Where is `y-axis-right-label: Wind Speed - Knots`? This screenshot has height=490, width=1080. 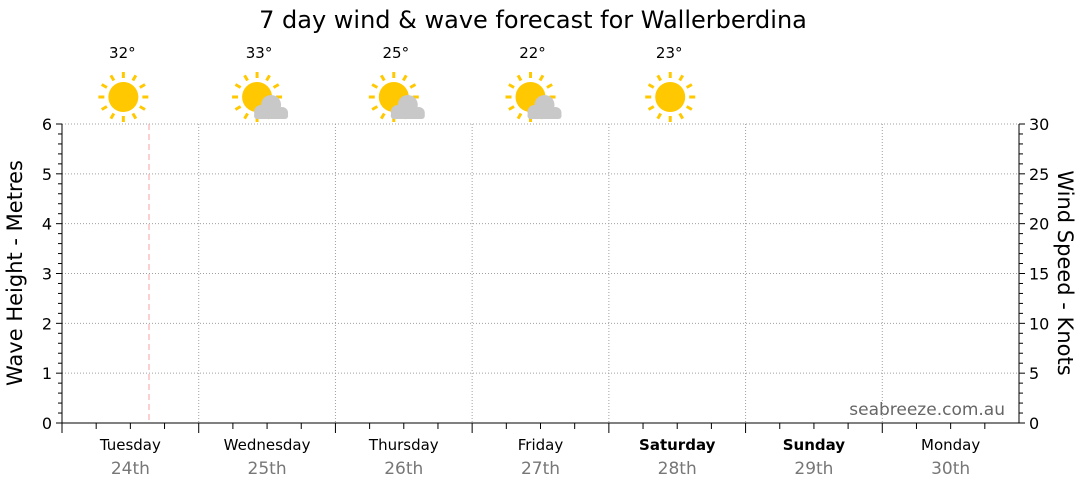
y-axis-right-label: Wind Speed - Knots is located at coordinates (1065, 272).